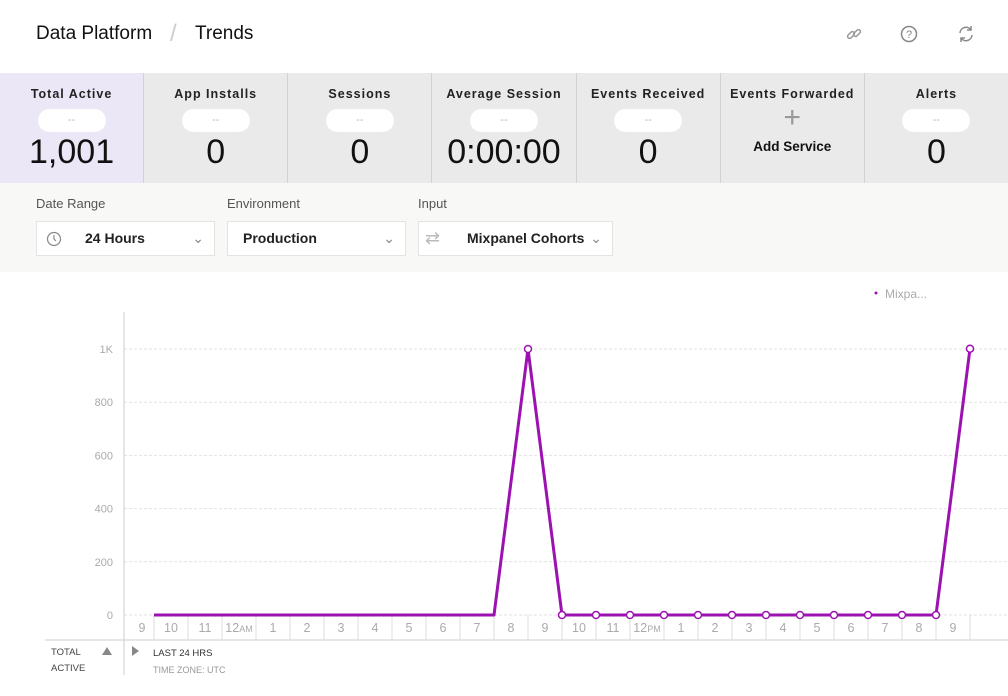  Describe the element at coordinates (504, 36) in the screenshot. I see `header: Data Platform / Trends ?` at that location.